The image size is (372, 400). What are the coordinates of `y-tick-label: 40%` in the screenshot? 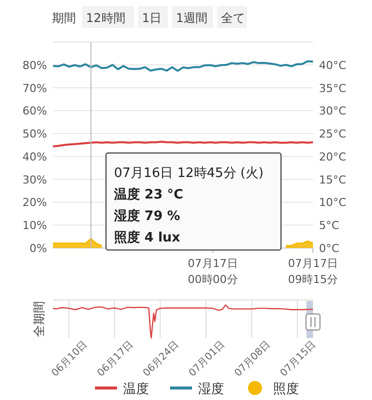 It's located at (34, 157).